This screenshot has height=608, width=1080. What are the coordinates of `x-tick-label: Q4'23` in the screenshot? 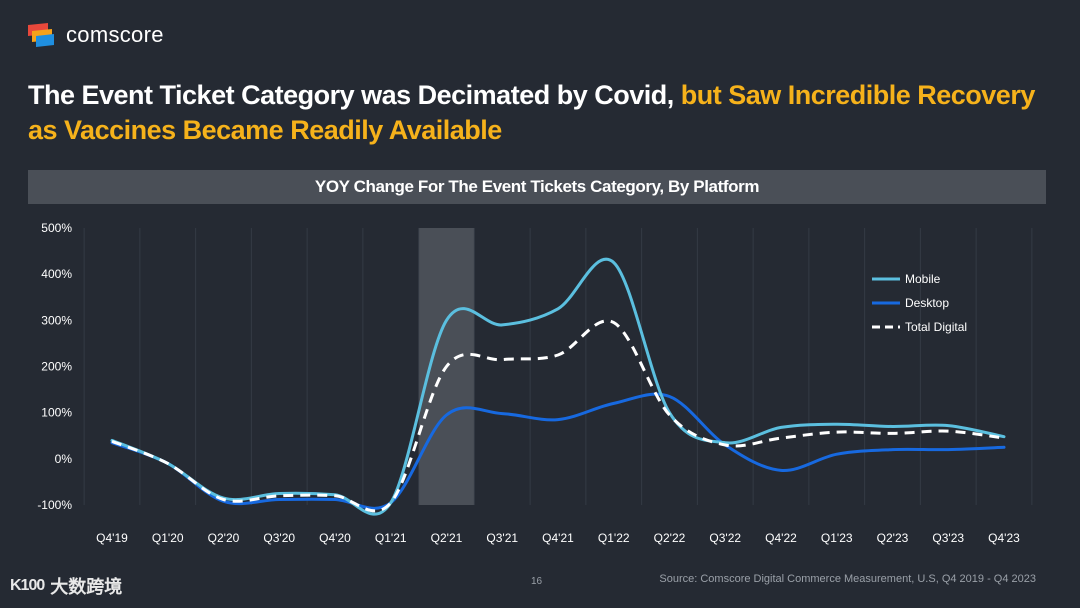 It's located at (1004, 538).